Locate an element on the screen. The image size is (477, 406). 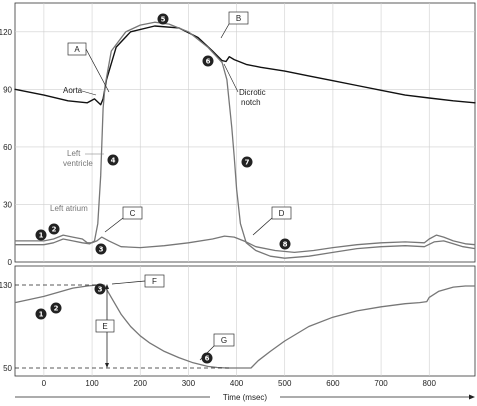
y-tick-label-60-panel1: 60 is located at coordinates (7, 147).